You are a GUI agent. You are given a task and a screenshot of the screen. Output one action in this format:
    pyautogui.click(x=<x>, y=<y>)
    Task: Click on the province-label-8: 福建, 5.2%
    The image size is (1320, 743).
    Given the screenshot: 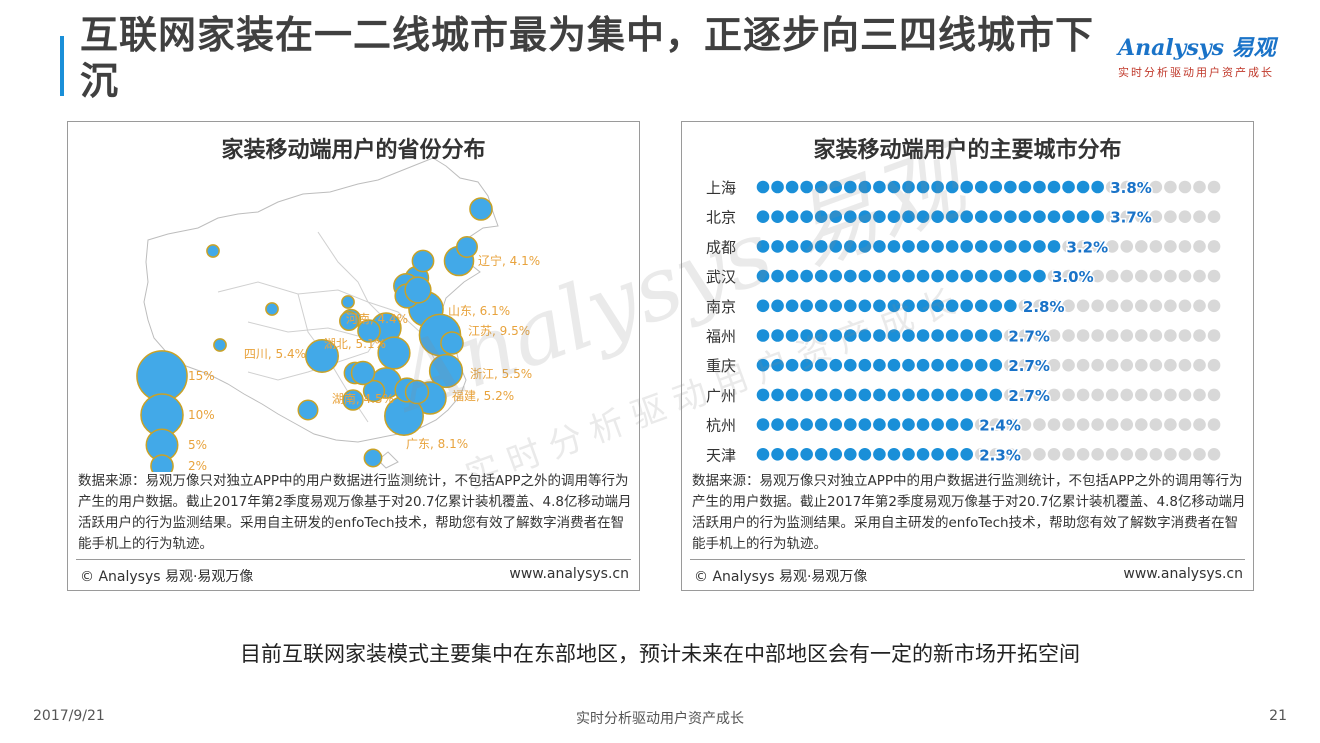 What is the action you would take?
    pyautogui.click(x=483, y=395)
    